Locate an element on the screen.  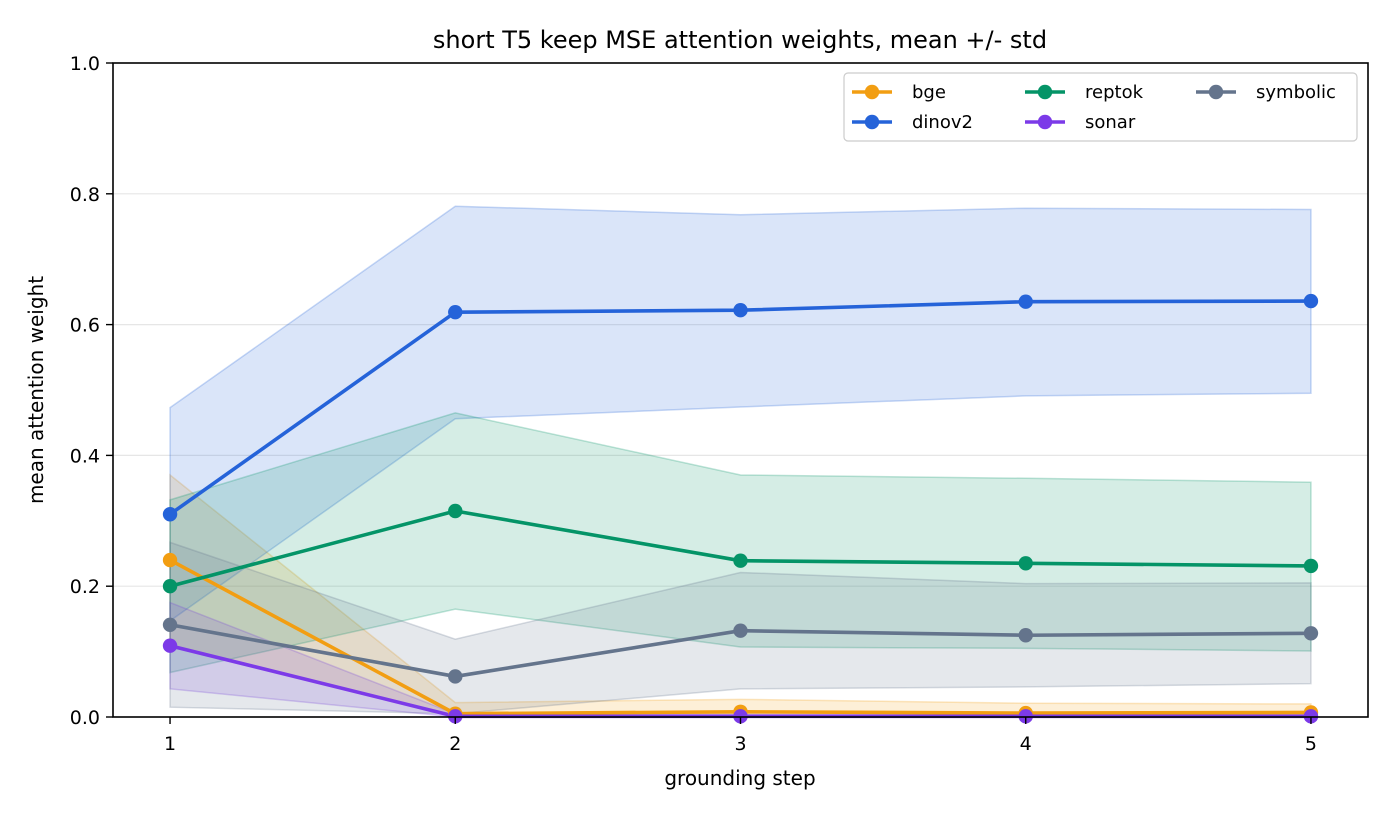
bge-legend-marker is located at coordinates (872, 92).